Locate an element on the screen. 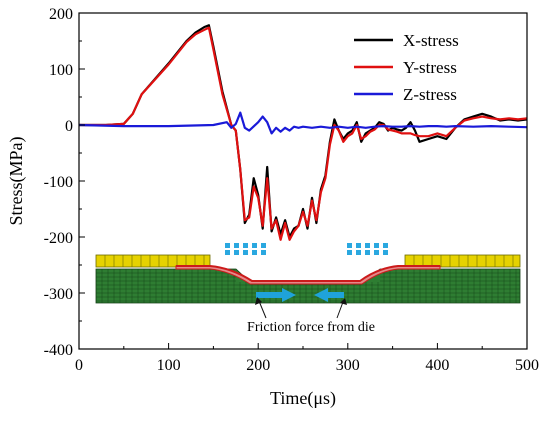 The height and width of the screenshot is (424, 550). x-tick-label: 400 is located at coordinates (437, 365).